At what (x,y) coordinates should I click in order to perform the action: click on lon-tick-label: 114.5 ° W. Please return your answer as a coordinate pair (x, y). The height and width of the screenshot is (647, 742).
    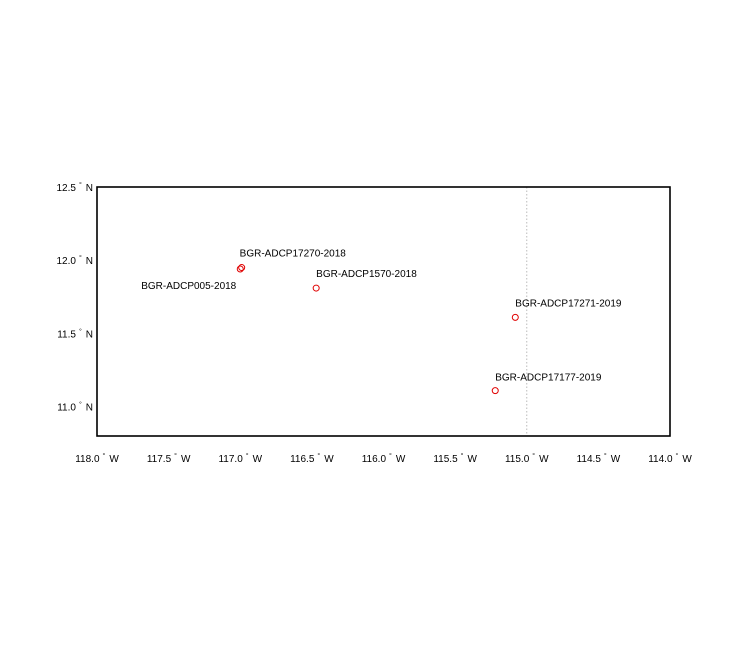
    Looking at the image, I should click on (599, 458).